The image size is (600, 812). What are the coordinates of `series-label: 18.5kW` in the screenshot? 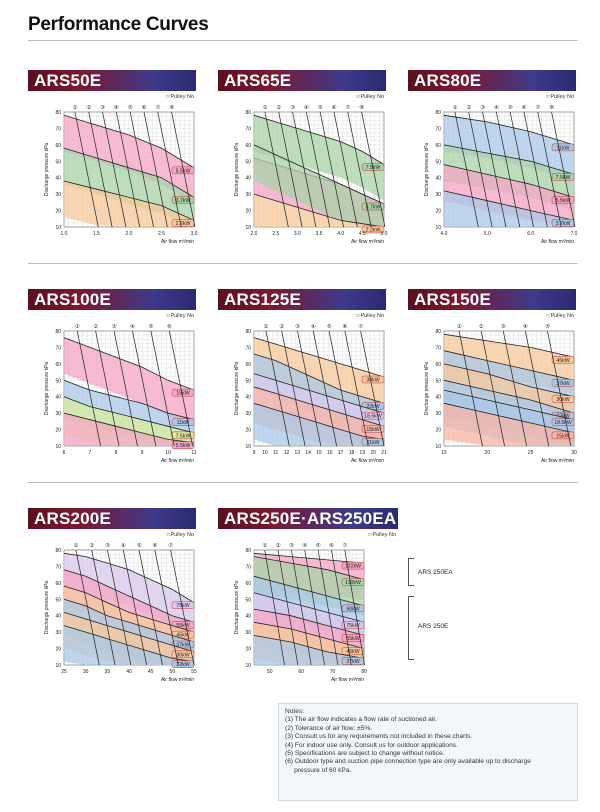 It's located at (373, 415).